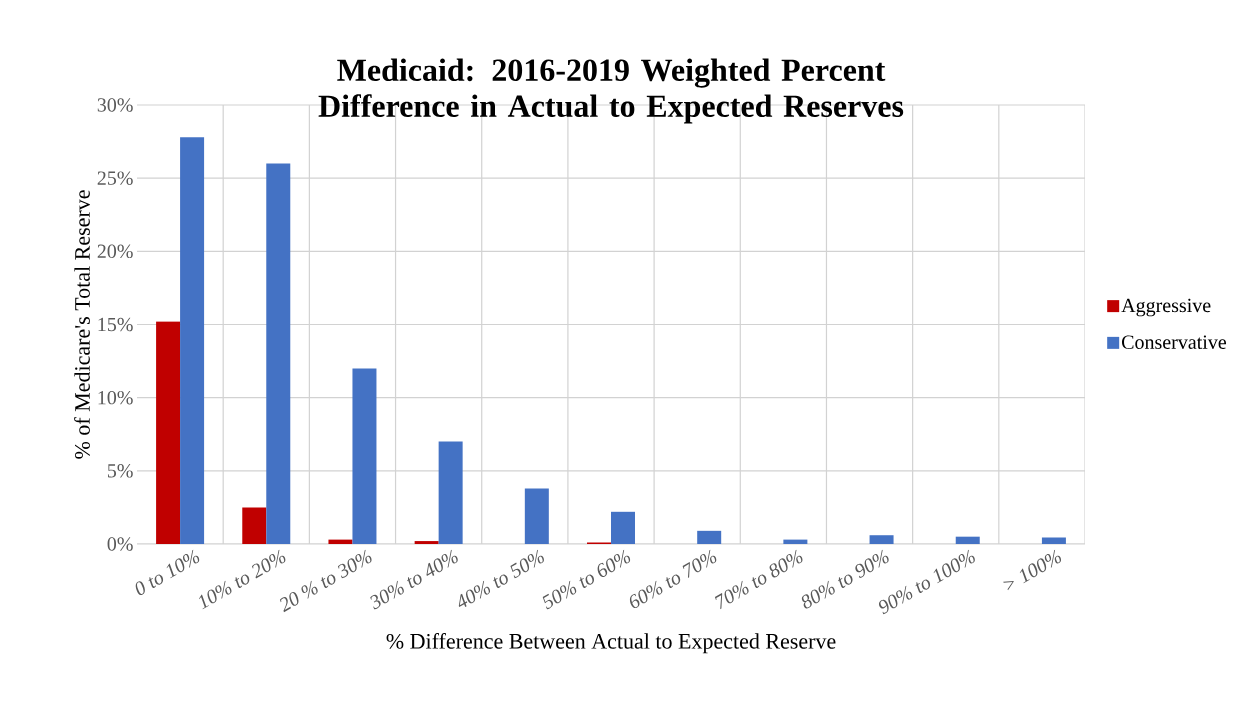 The image size is (1252, 709). I want to click on y-tick-label: 15%, so click(115, 324).